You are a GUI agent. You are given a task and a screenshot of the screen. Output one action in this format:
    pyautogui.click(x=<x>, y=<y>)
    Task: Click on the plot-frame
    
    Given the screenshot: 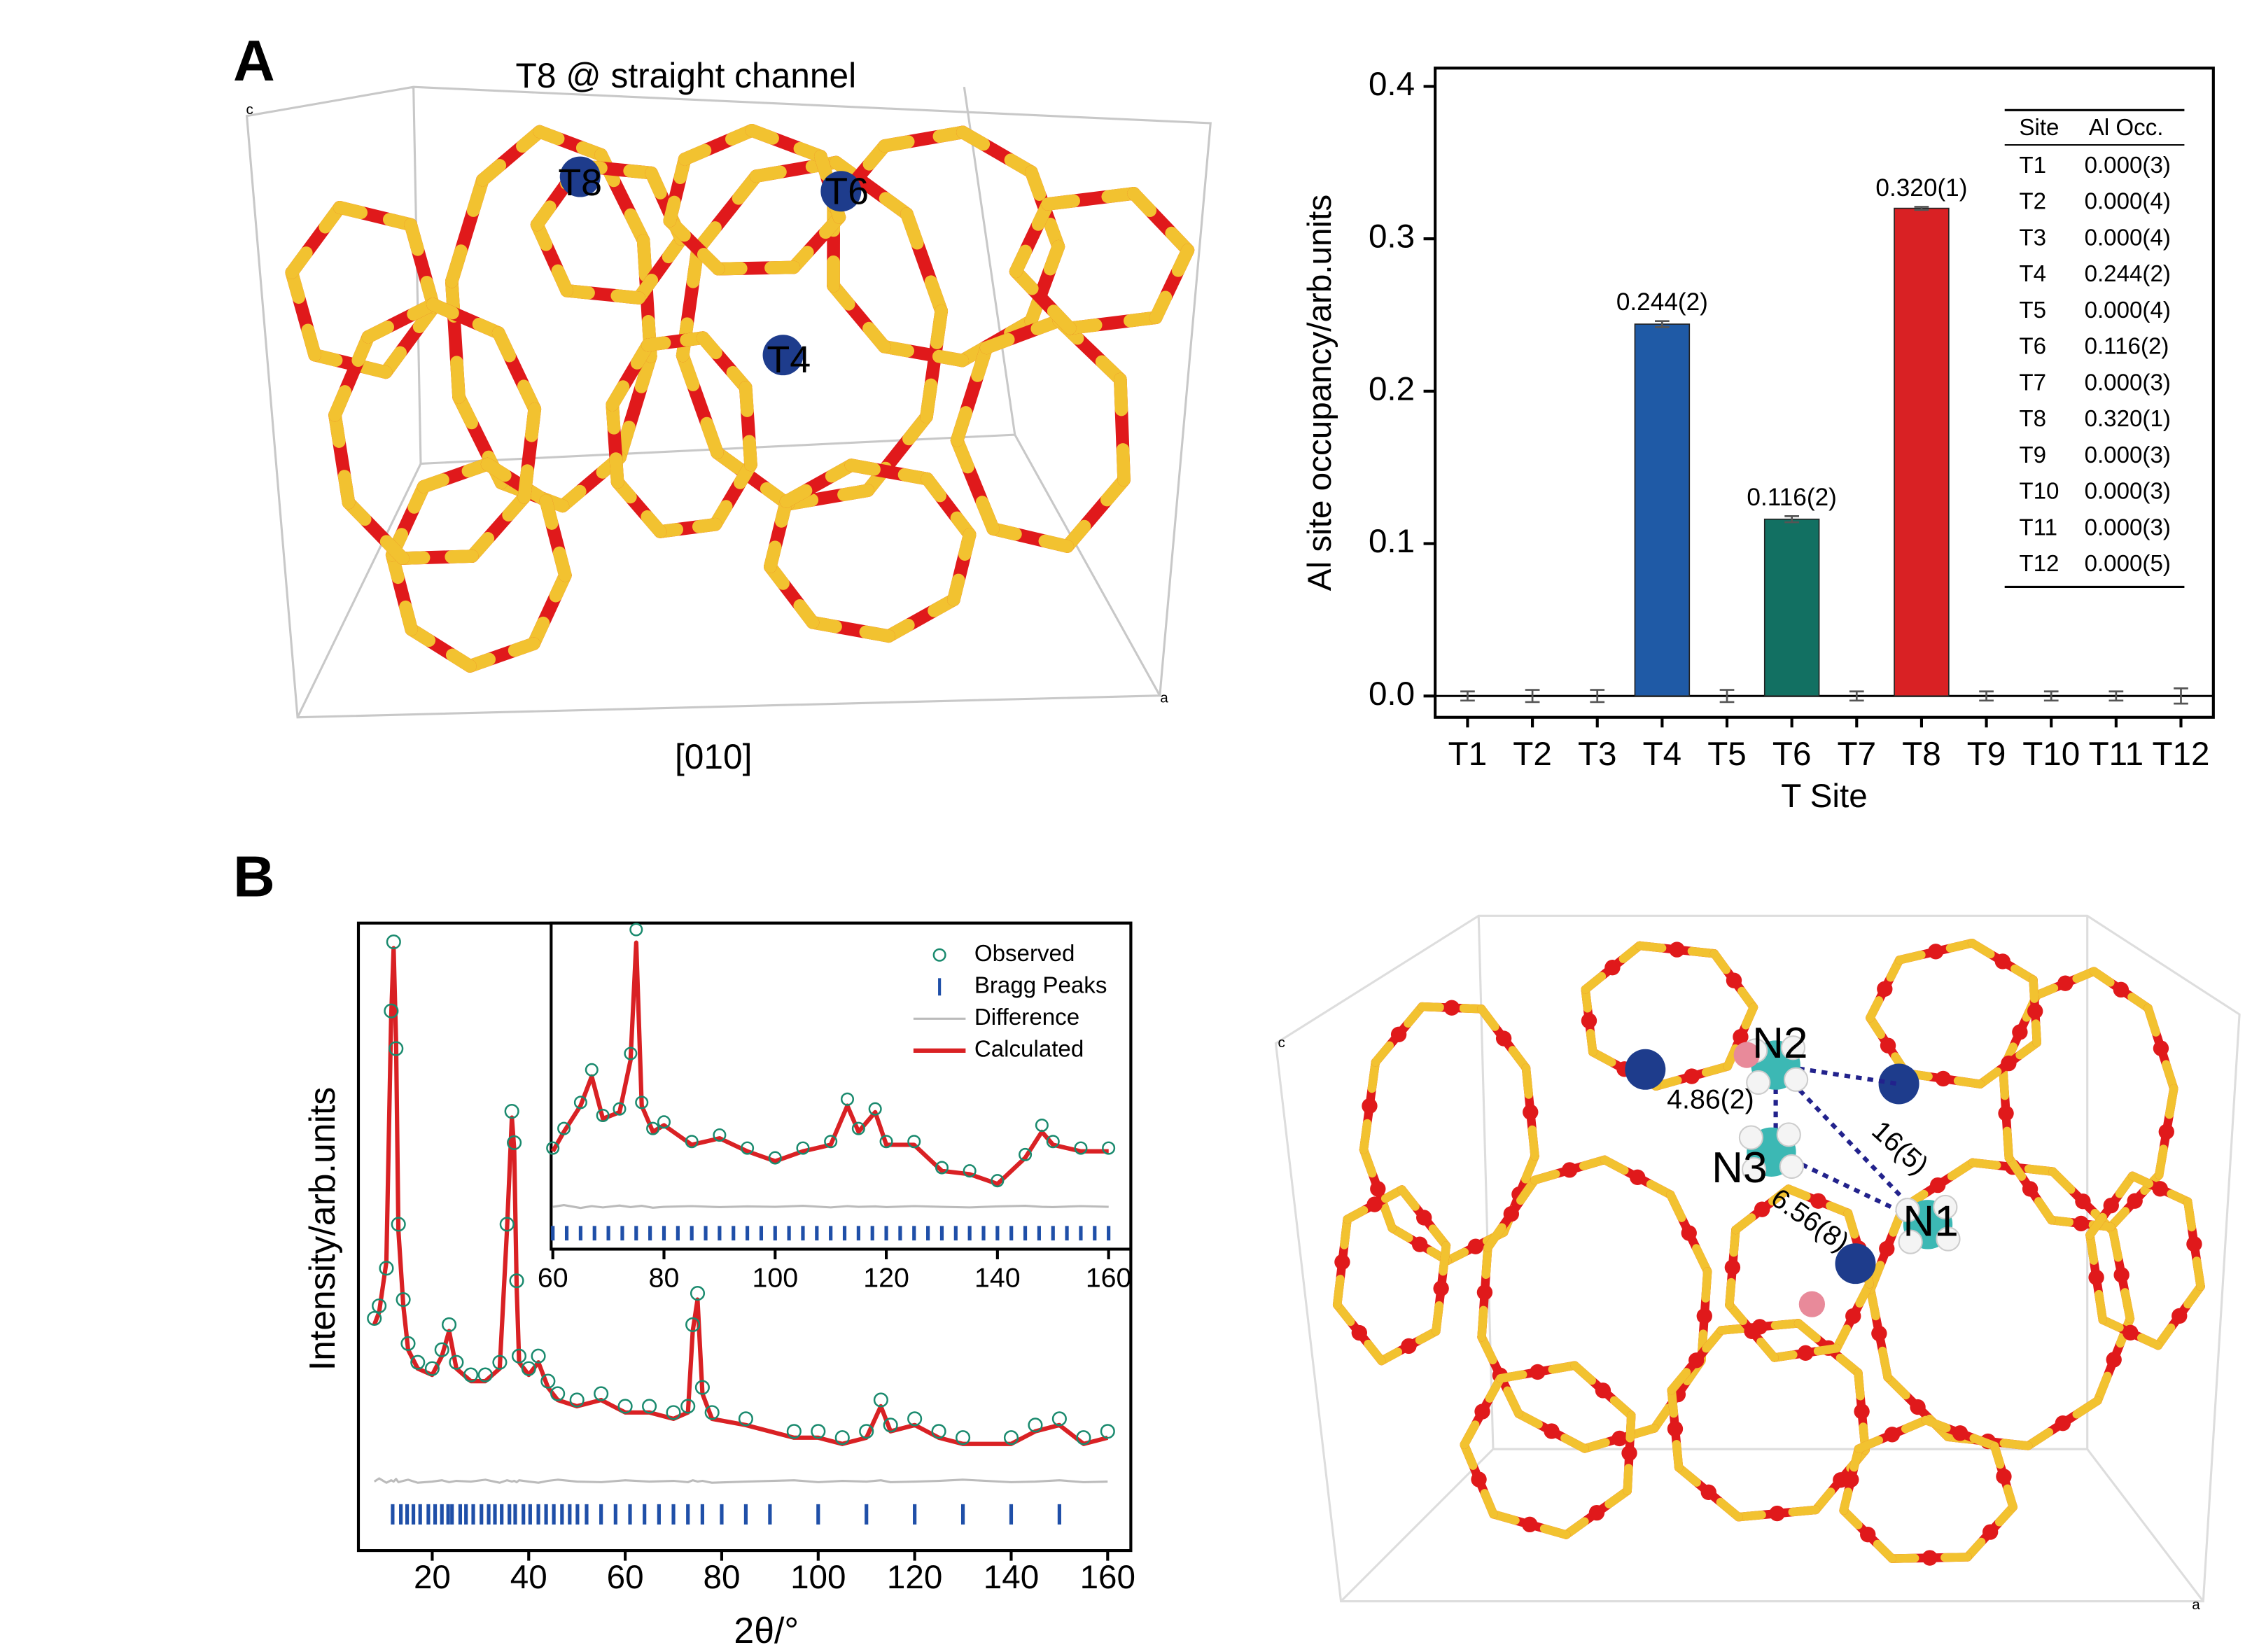 What is the action you would take?
    pyautogui.click(x=1825, y=392)
    